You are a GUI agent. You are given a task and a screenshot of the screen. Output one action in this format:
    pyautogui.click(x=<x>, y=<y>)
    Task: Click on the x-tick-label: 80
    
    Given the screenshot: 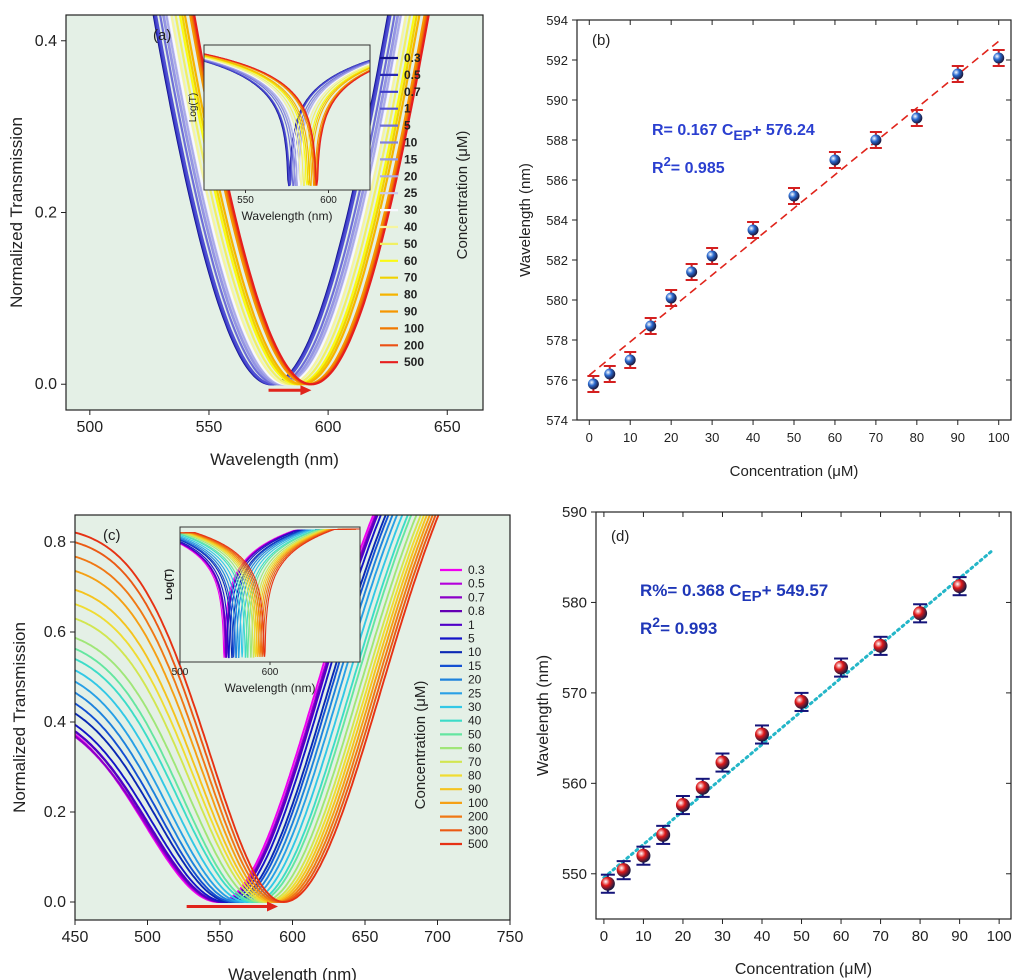 What is the action you would take?
    pyautogui.click(x=917, y=437)
    